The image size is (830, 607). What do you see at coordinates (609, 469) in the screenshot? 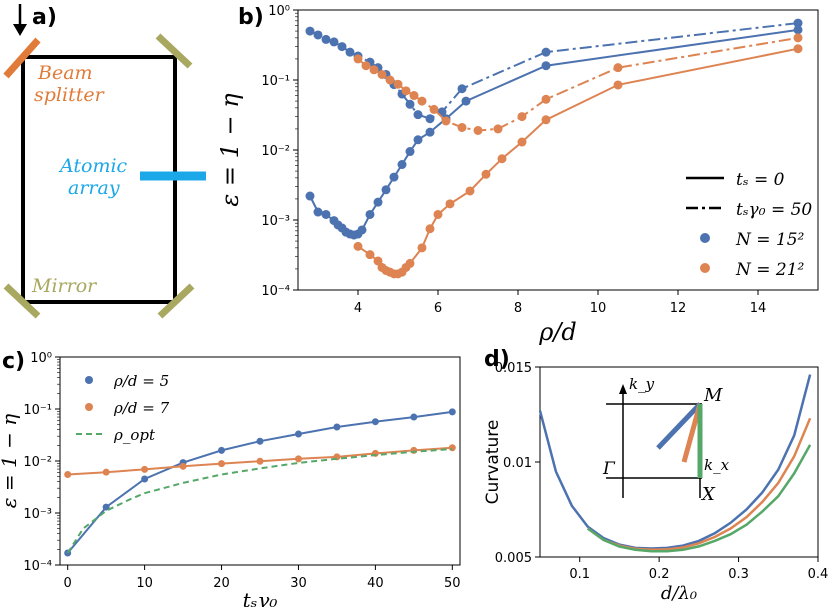
I see `inset-gamma-label: Γ` at bounding box center [609, 469].